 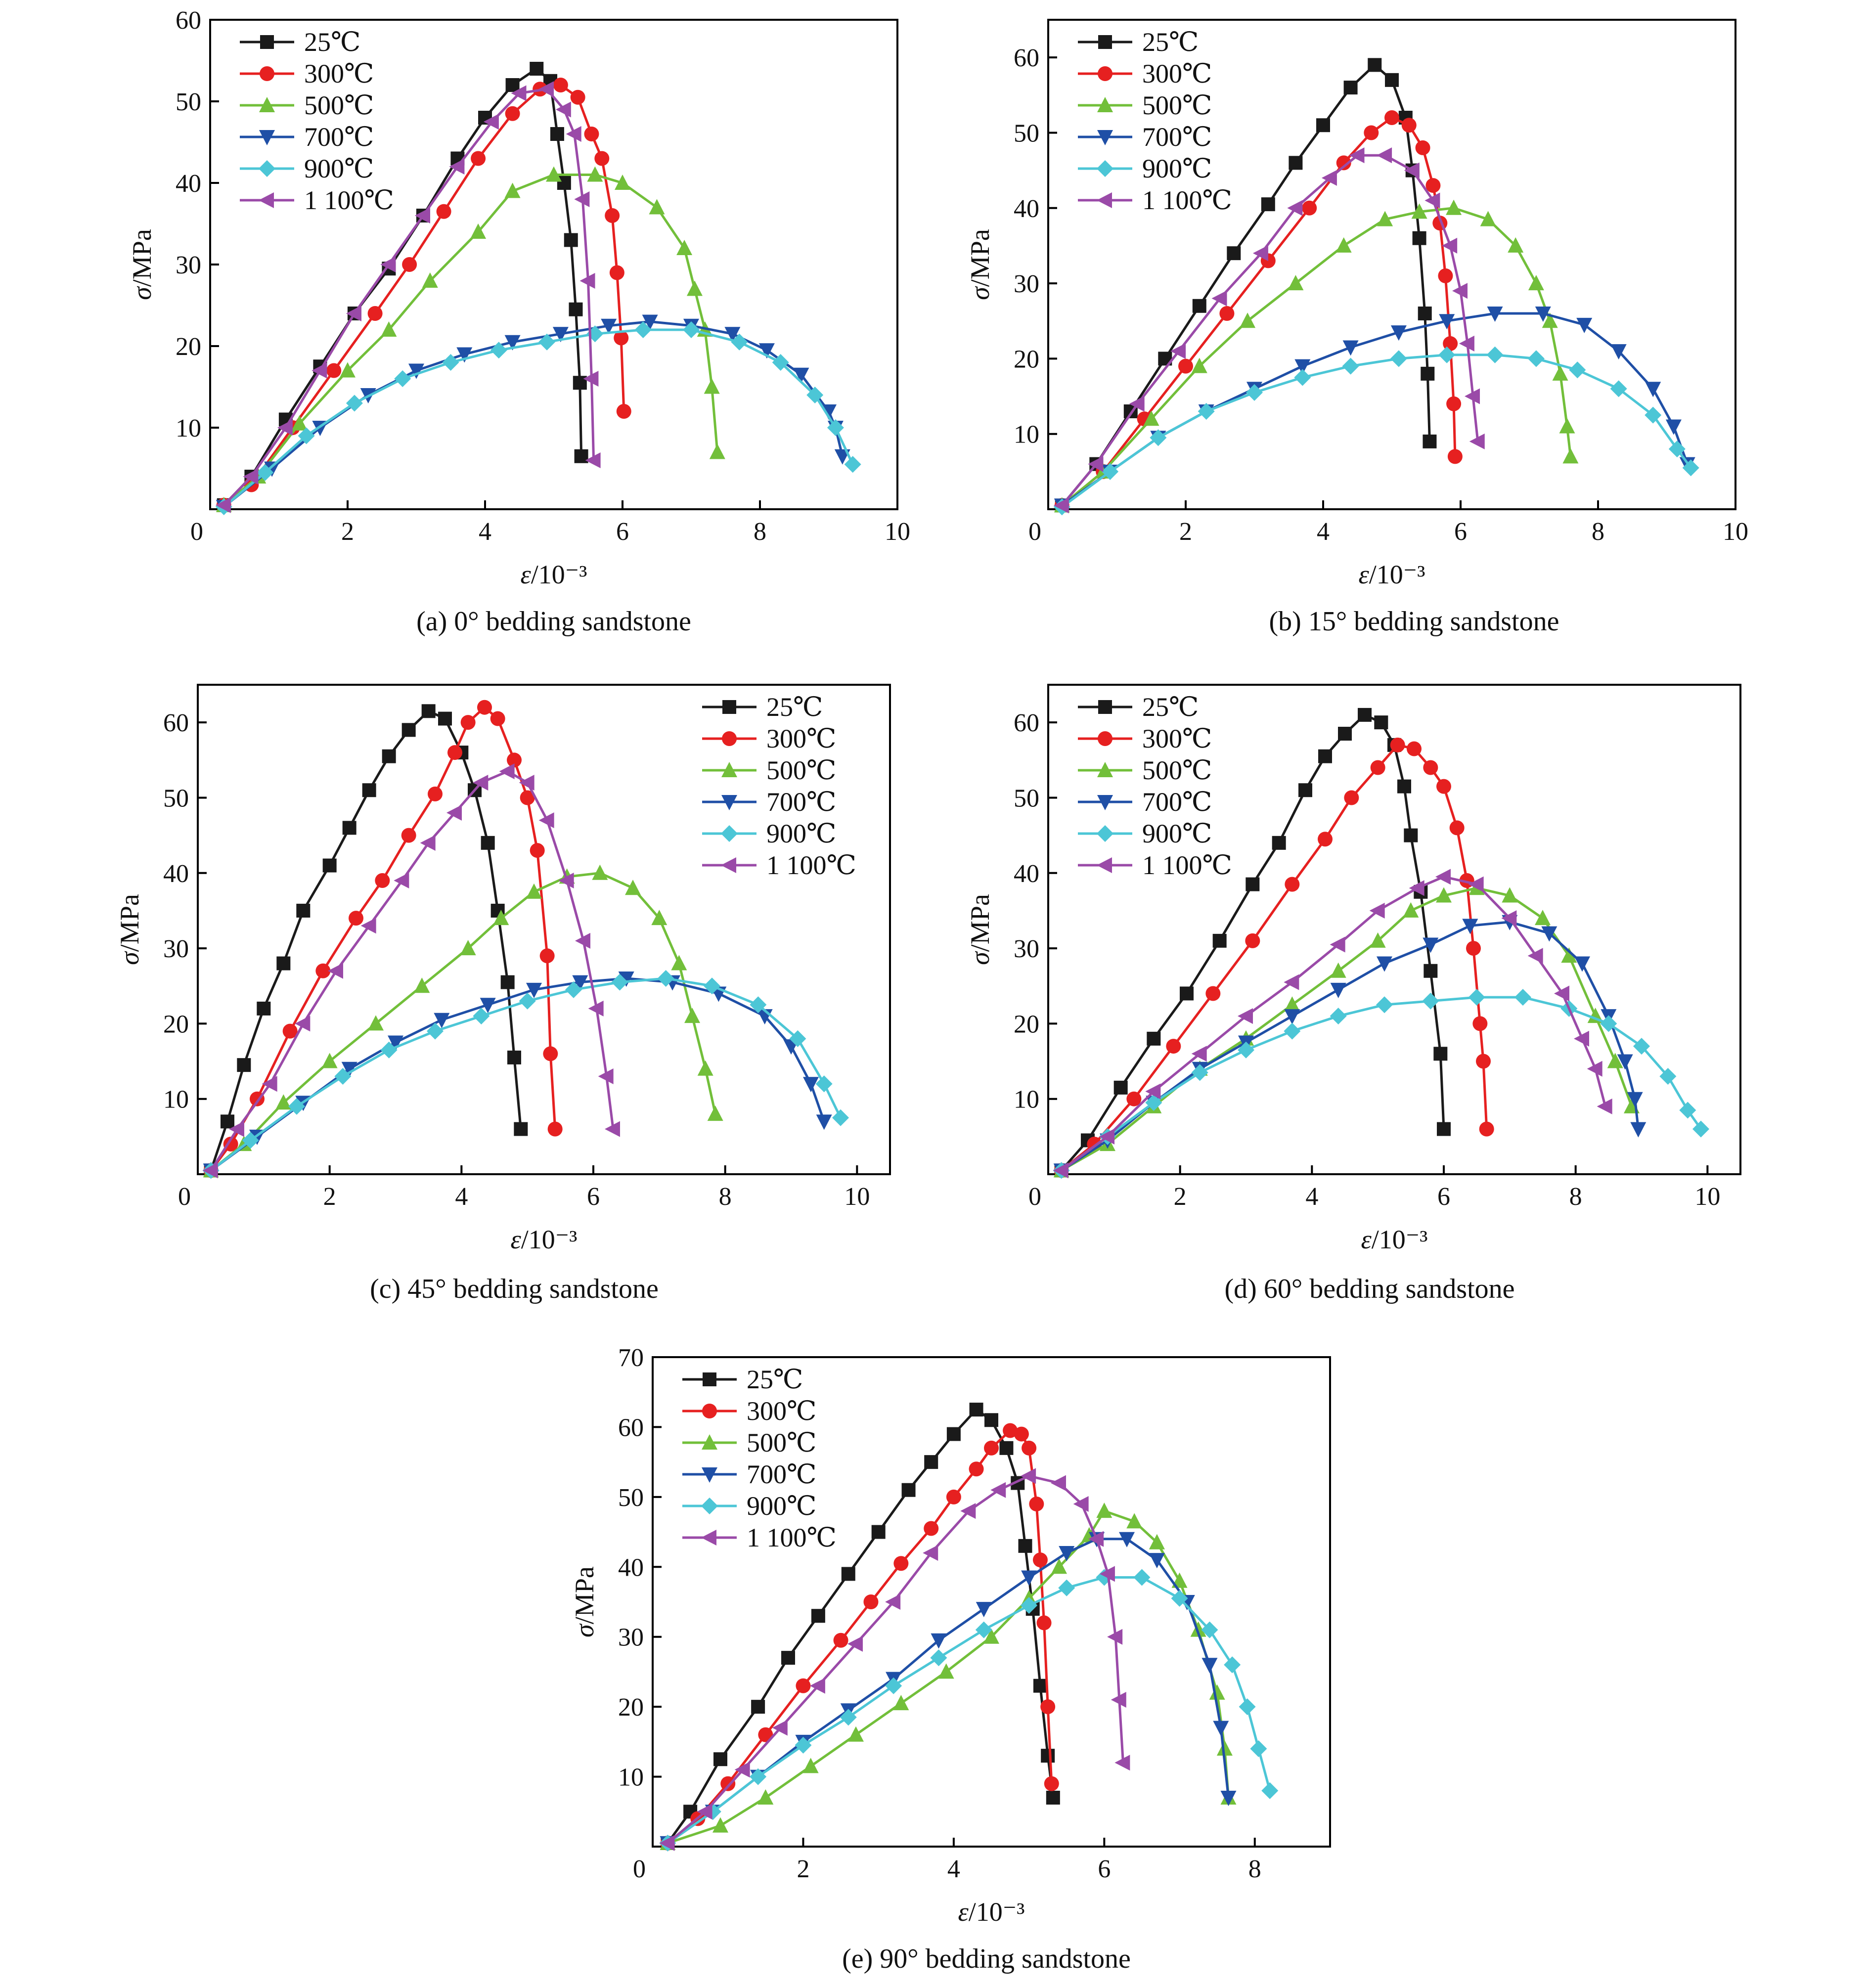 I want to click on x-tick-label: 4, so click(x=954, y=1869).